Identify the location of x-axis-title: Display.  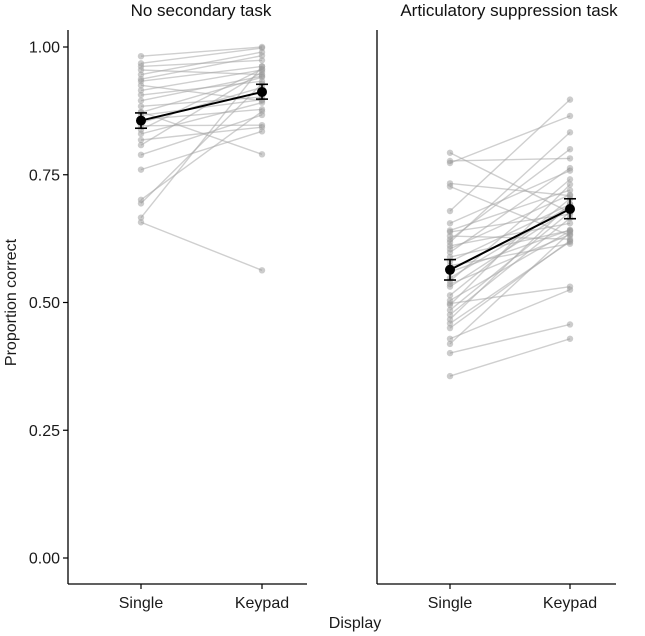
(355, 623).